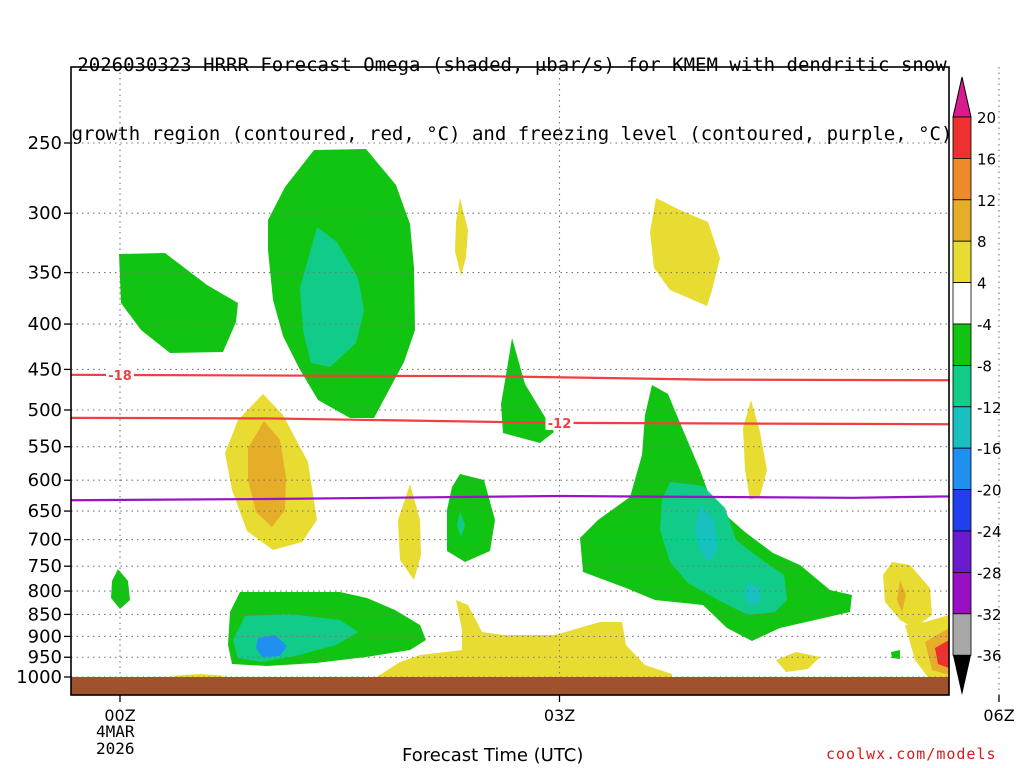 This screenshot has height=768, width=1024. What do you see at coordinates (989, 573) in the screenshot?
I see `colorbar-label--28: -28` at bounding box center [989, 573].